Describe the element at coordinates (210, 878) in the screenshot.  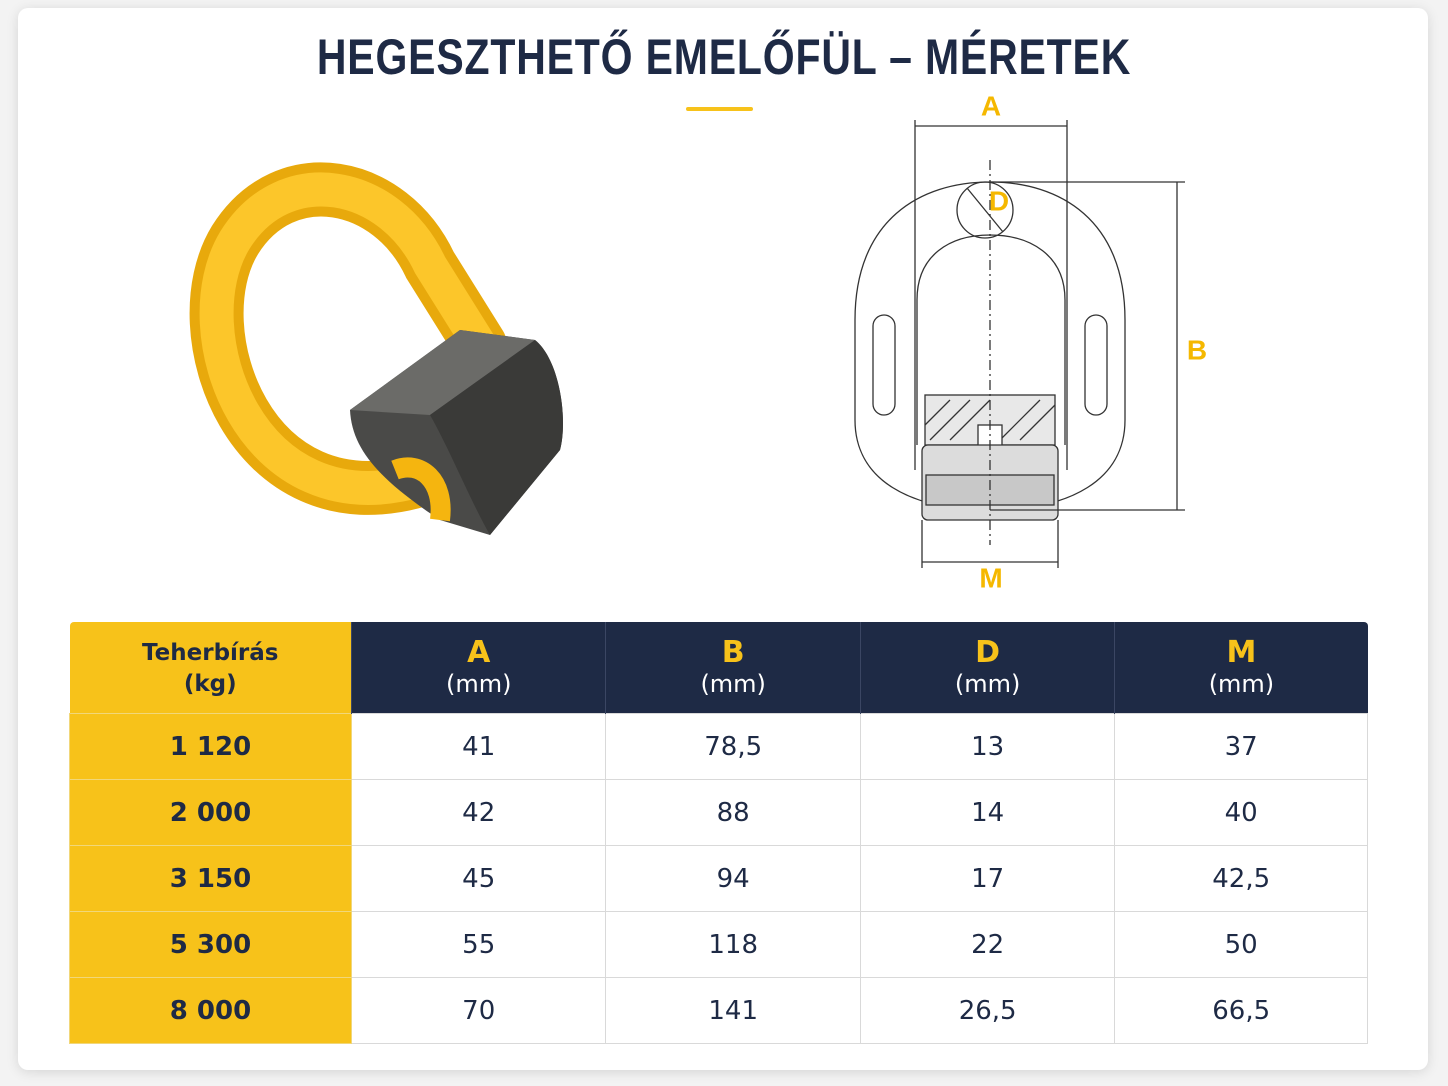
I see `capacity-cell: 3 150` at that location.